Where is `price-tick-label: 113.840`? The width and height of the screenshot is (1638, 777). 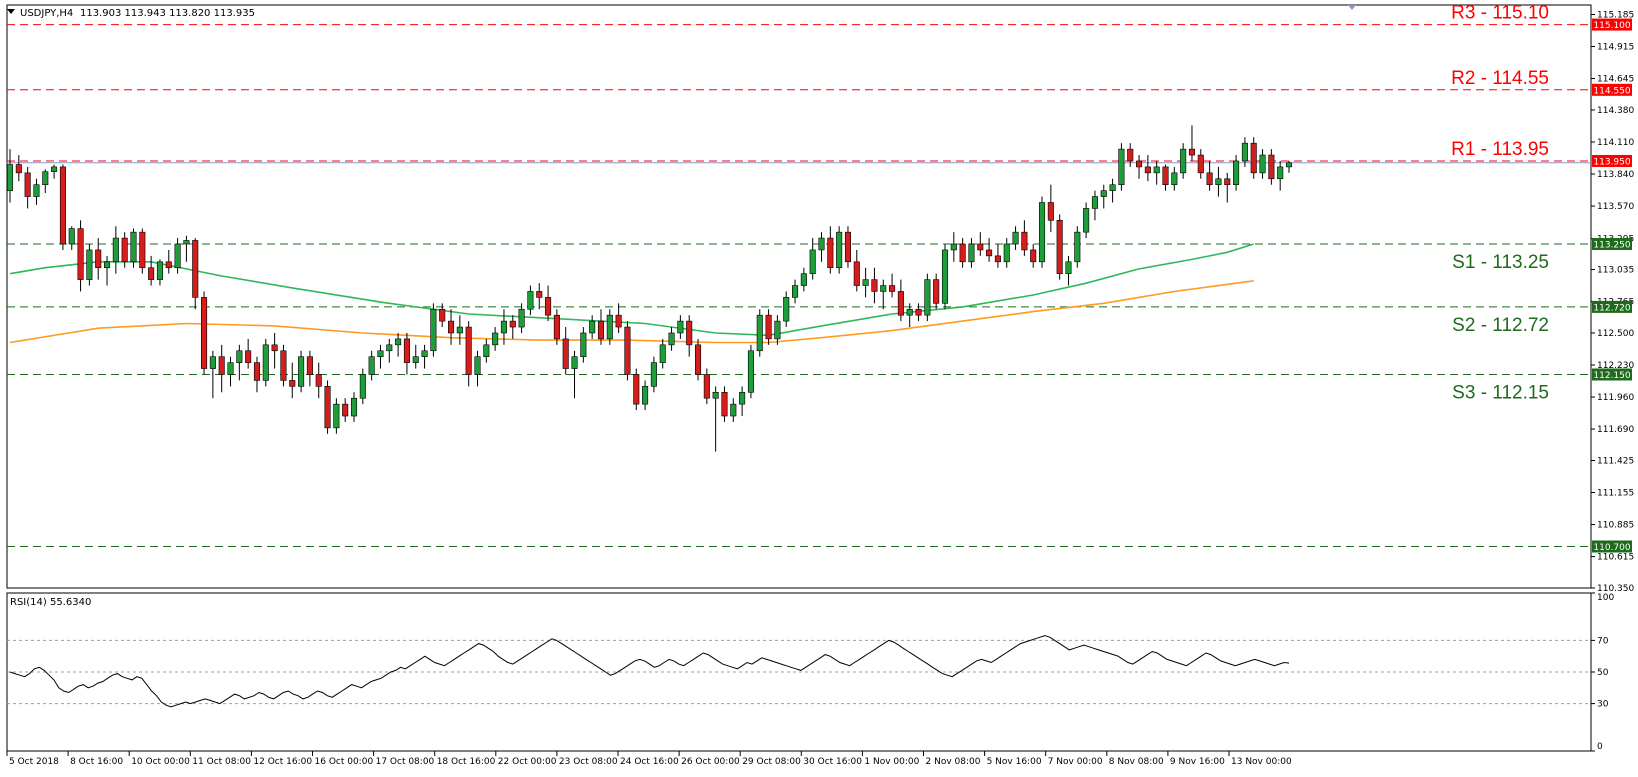
price-tick-label: 113.840 is located at coordinates (1615, 175).